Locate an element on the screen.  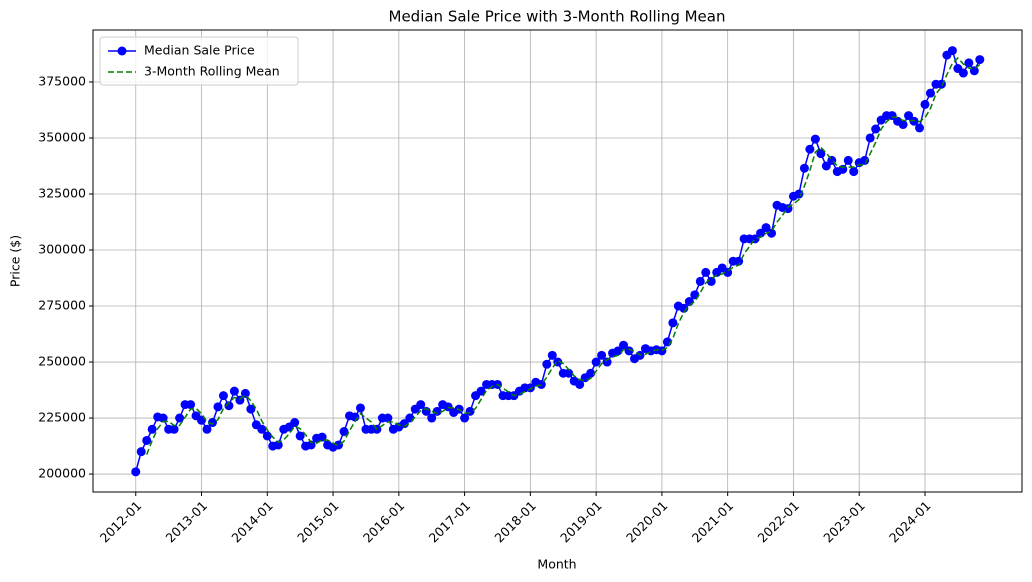
x-tick-label: 2018-01 is located at coordinates (515, 522).